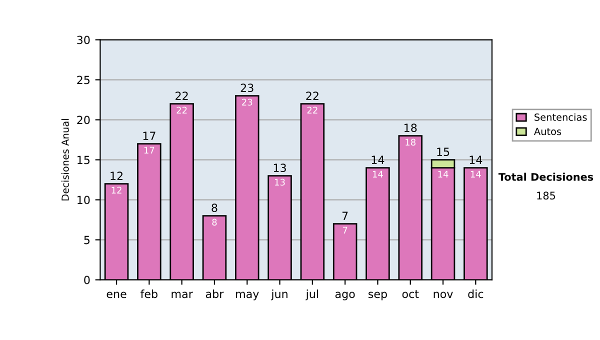 The width and height of the screenshot is (600, 340). Describe the element at coordinates (411, 142) in the screenshot. I see `data-label: 18` at that location.